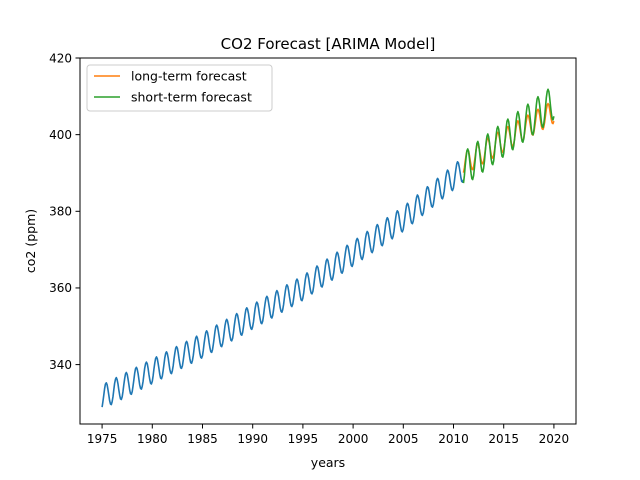  What do you see at coordinates (508, 136) in the screenshot?
I see `series-line-short-term-forecast` at bounding box center [508, 136].